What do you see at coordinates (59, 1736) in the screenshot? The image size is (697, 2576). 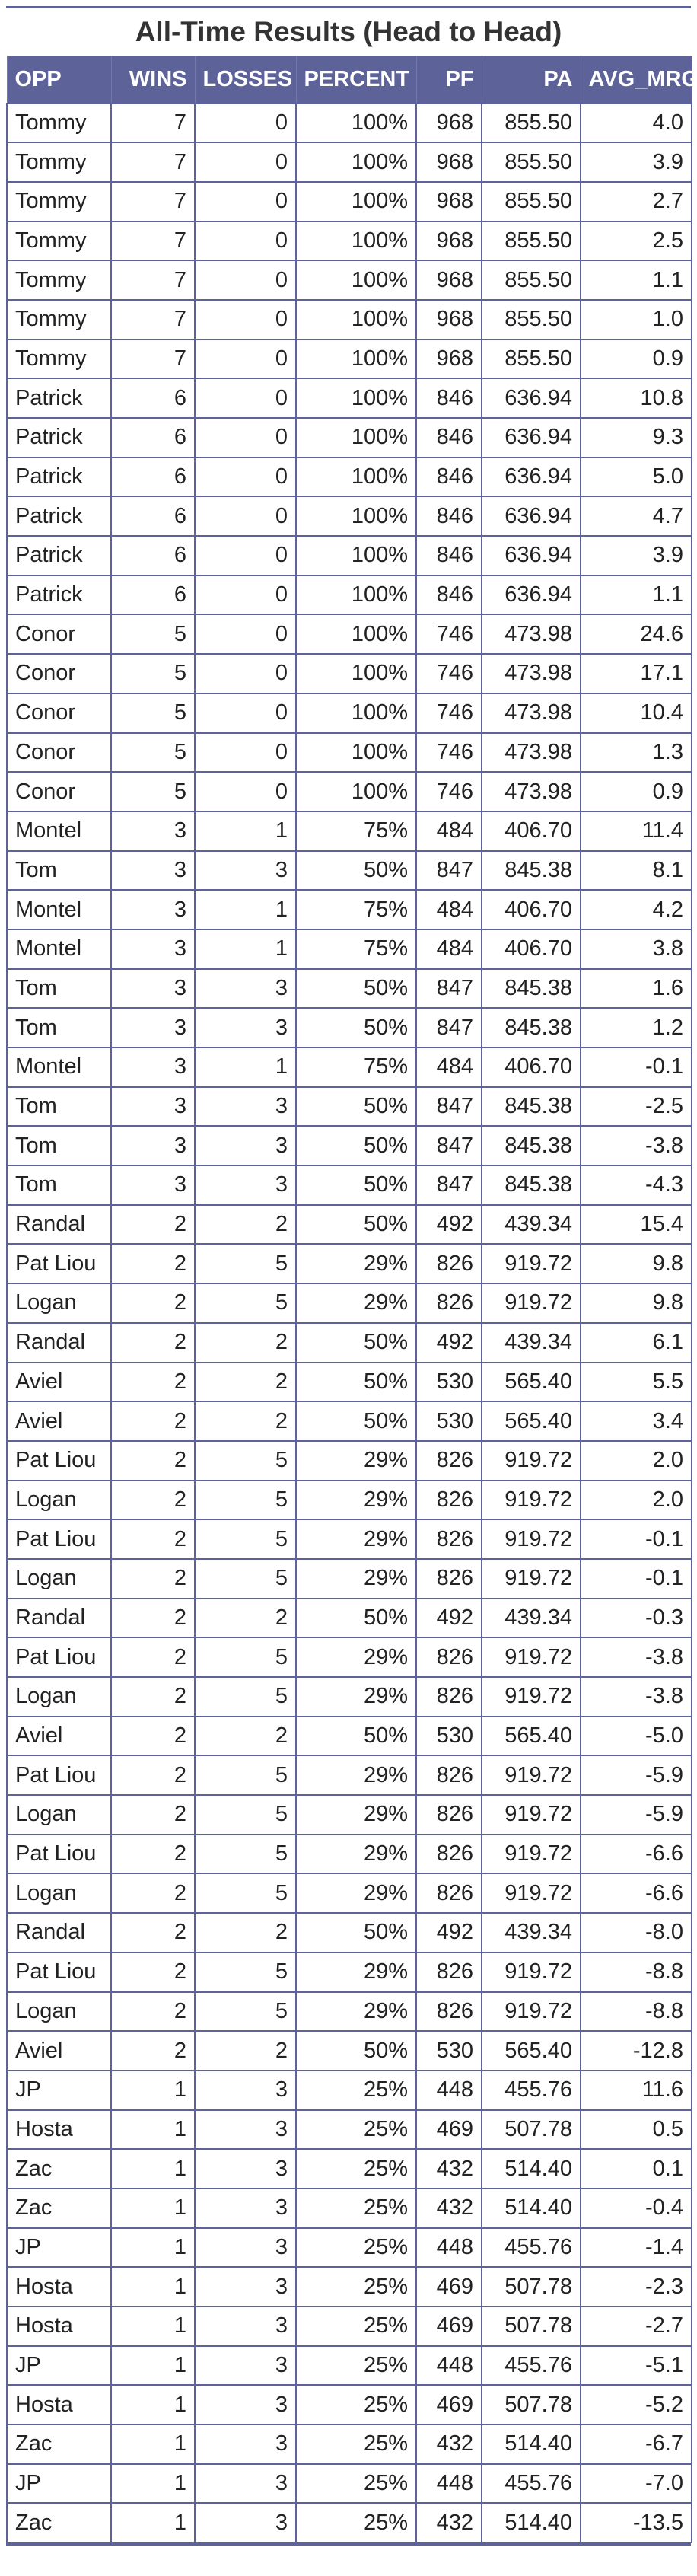 I see `cell-opp: Aviel` at bounding box center [59, 1736].